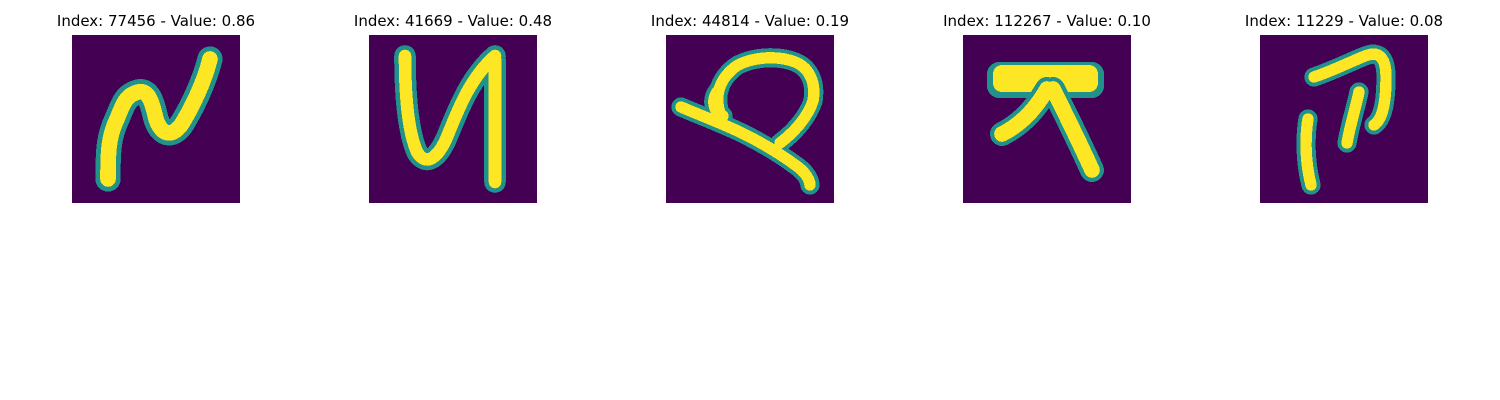  I want to click on image-panel-2: Index: 41669 - Value: 0.48, so click(453, 105).